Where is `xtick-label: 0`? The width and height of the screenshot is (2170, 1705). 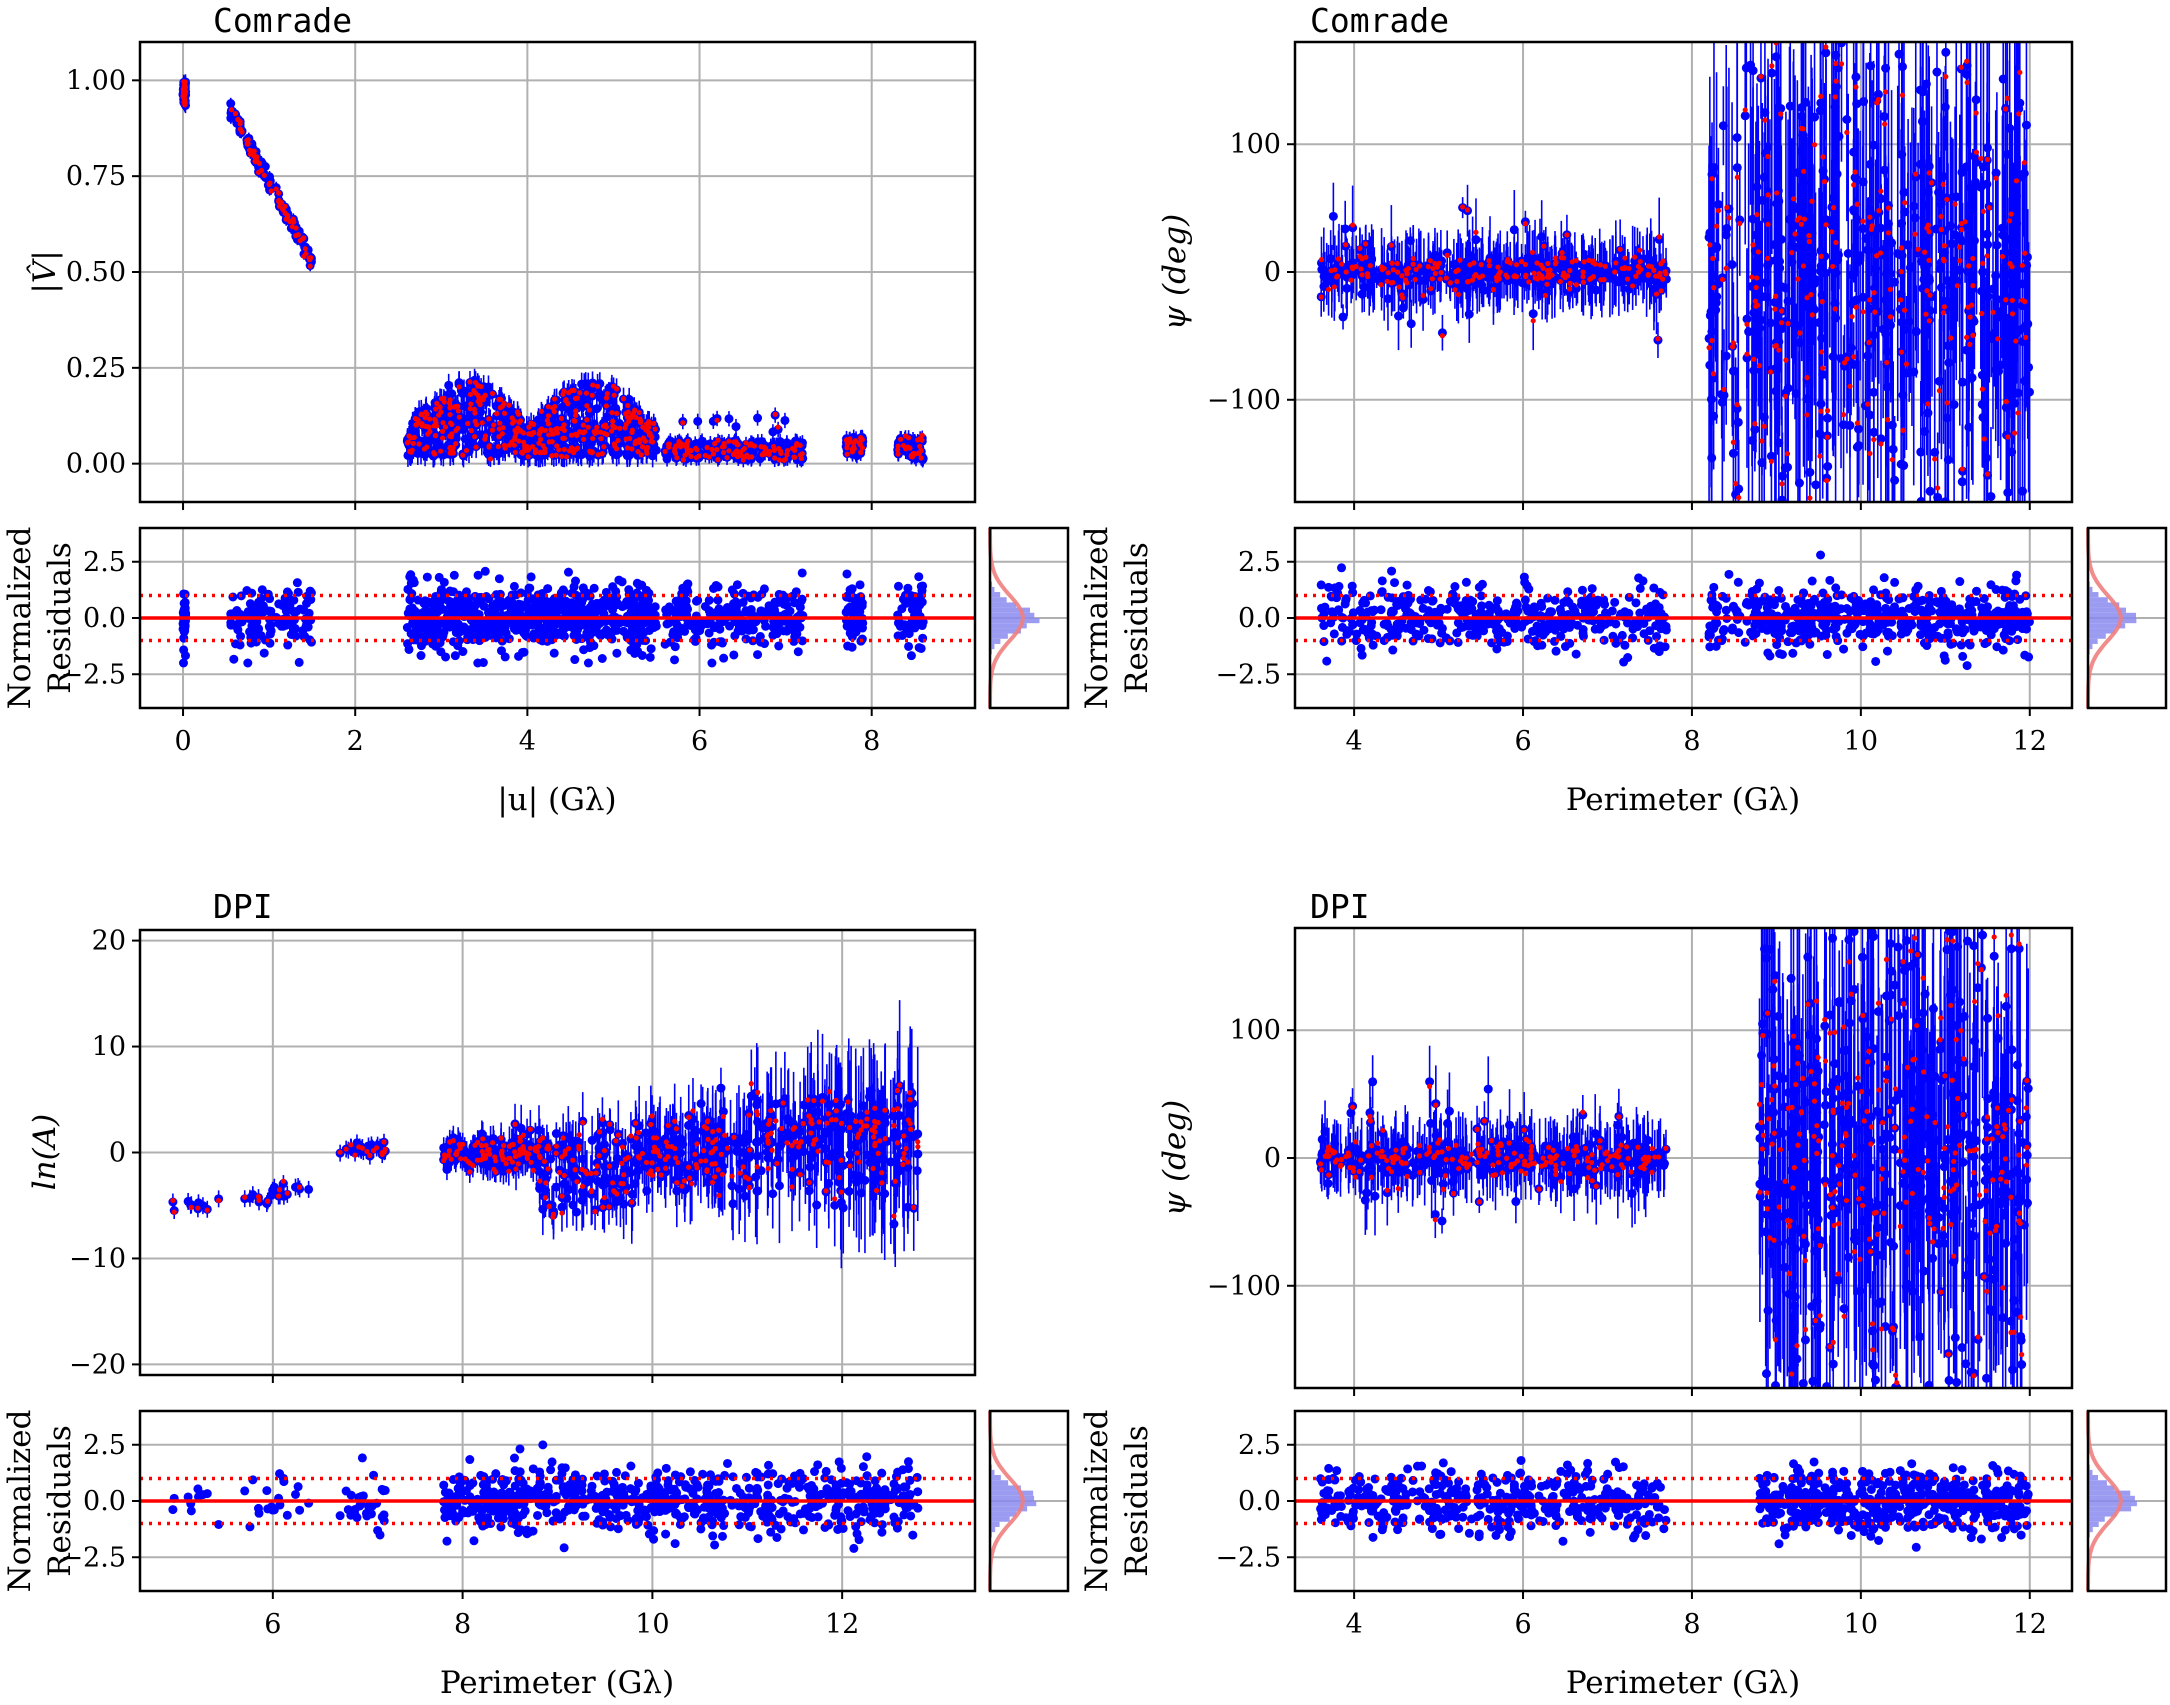 xtick-label: 0 is located at coordinates (182, 741).